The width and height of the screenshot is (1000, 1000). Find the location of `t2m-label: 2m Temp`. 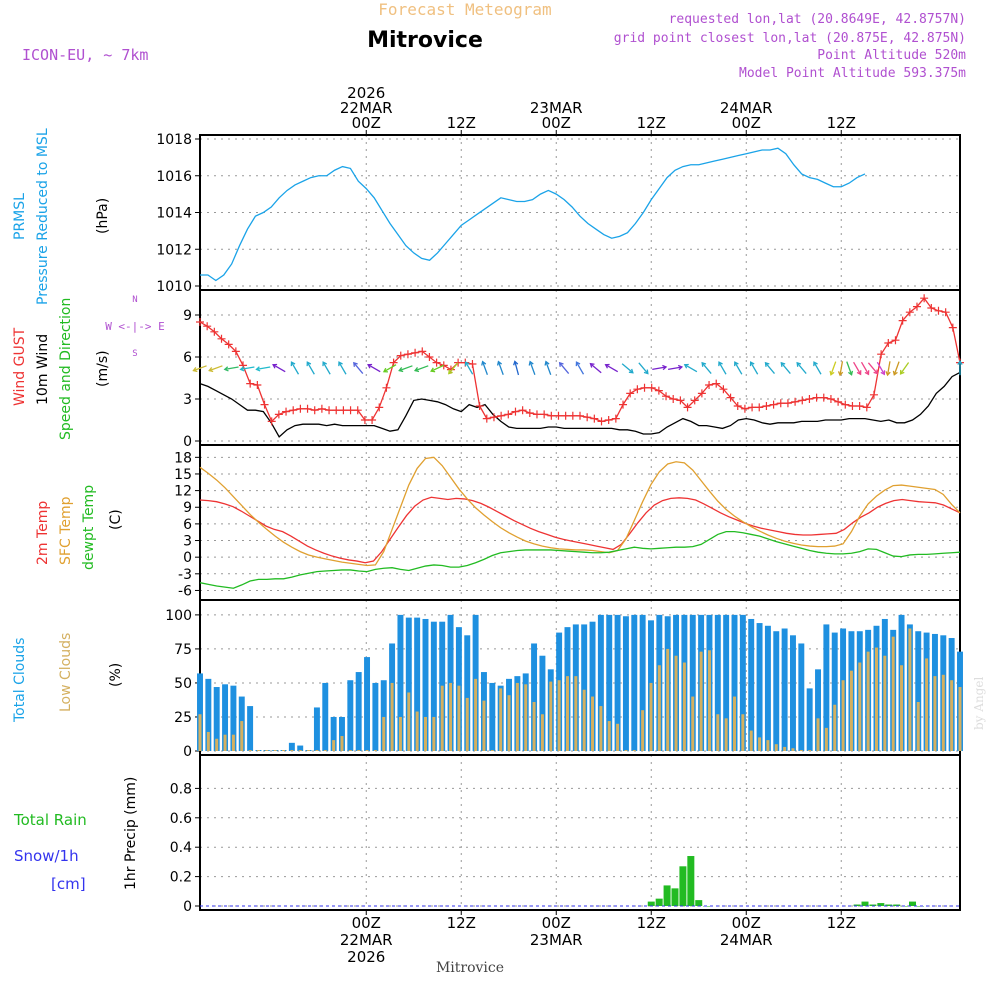

t2m-label: 2m Temp is located at coordinates (43, 533).